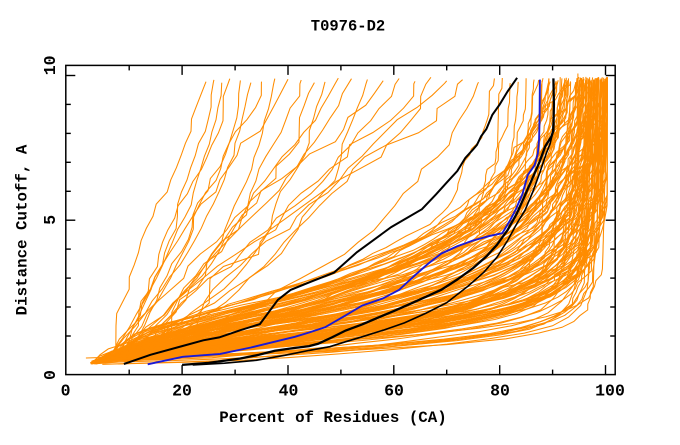 Image resolution: width=680 pixels, height=445 pixels. What do you see at coordinates (182, 390) in the screenshot?
I see `svg-text: 20` at bounding box center [182, 390].